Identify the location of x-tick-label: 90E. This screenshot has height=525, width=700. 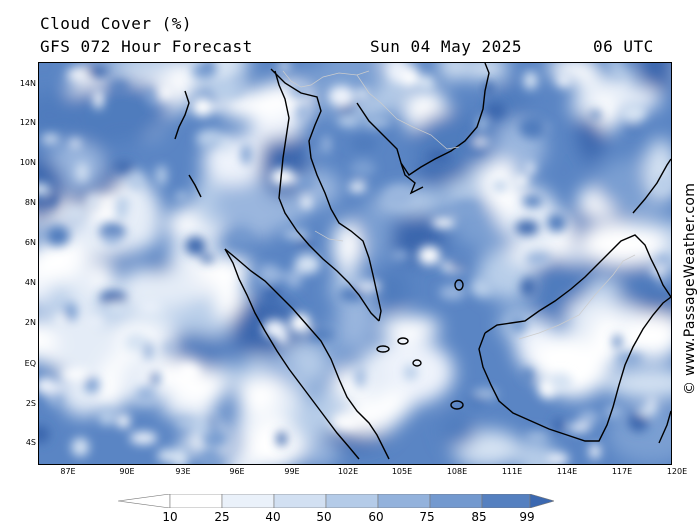
(127, 471).